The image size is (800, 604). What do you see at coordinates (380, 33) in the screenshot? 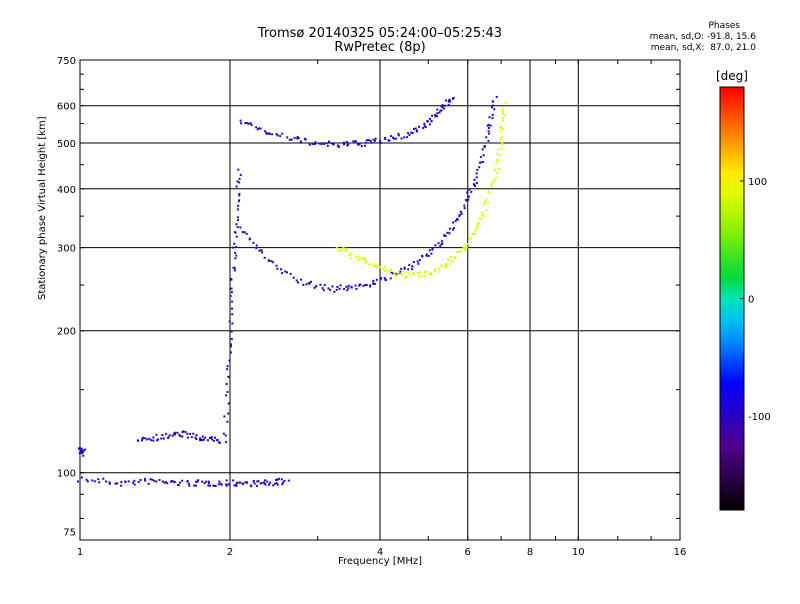
I see `chart-title: Tromsø 20140325 05:24:00–05:25:43` at bounding box center [380, 33].